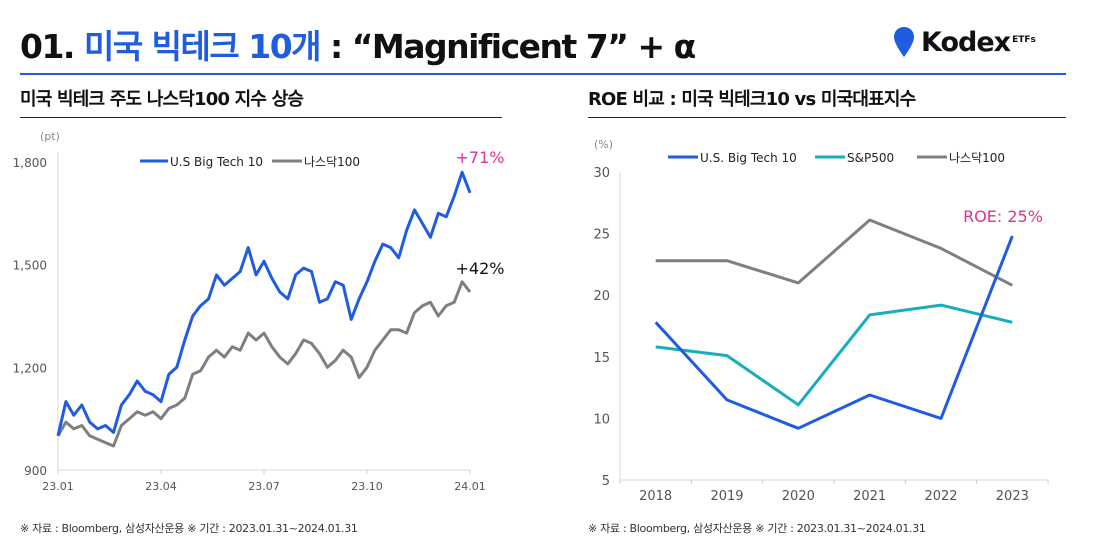 The height and width of the screenshot is (552, 1114). What do you see at coordinates (161, 486) in the screenshot?
I see `x-tick-label: 23.04` at bounding box center [161, 486].